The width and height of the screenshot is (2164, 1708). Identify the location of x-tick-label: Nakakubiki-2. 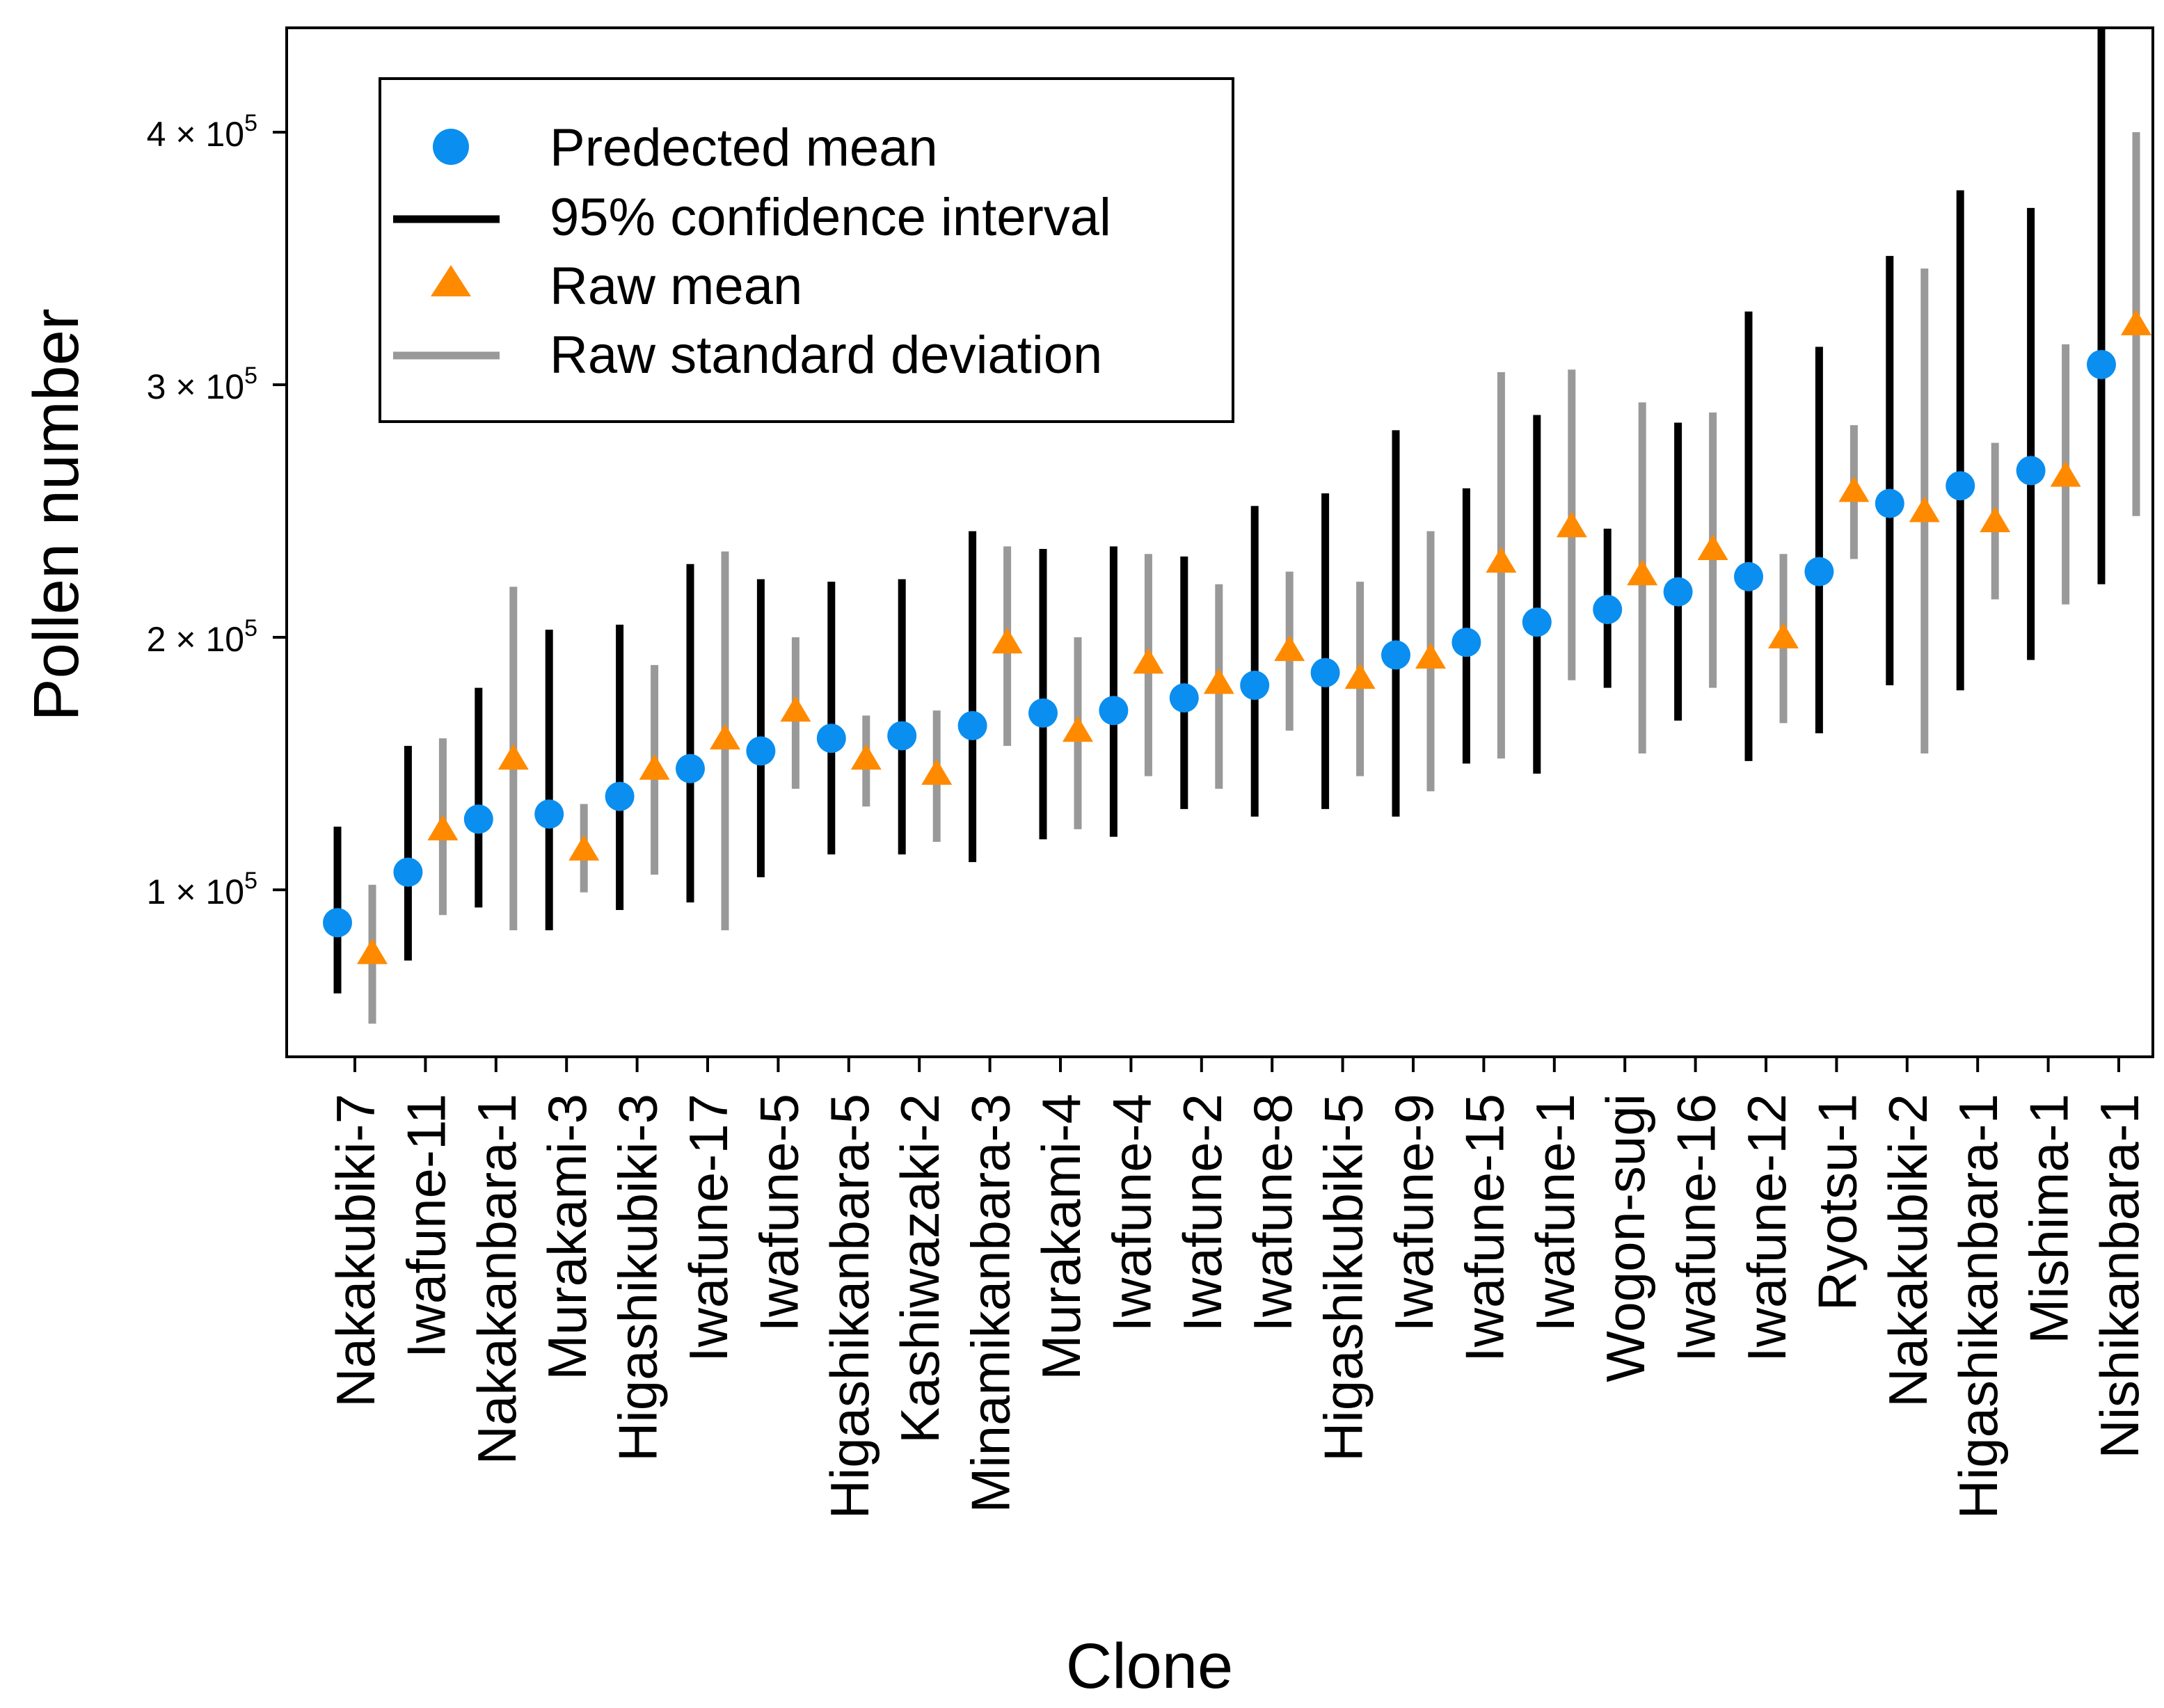
(1908, 1250).